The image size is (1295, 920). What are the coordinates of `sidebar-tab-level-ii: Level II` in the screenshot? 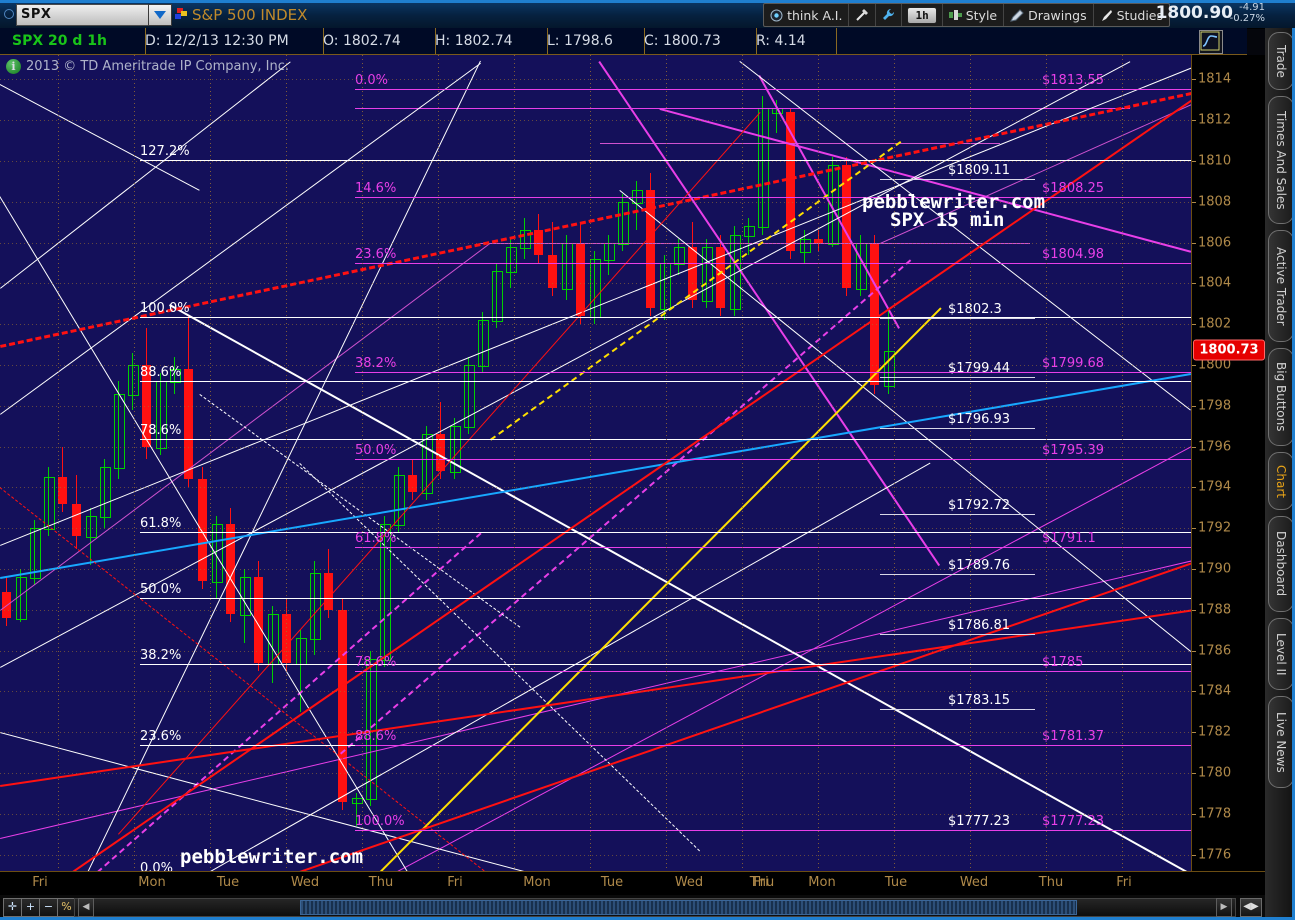 It's located at (1281, 654).